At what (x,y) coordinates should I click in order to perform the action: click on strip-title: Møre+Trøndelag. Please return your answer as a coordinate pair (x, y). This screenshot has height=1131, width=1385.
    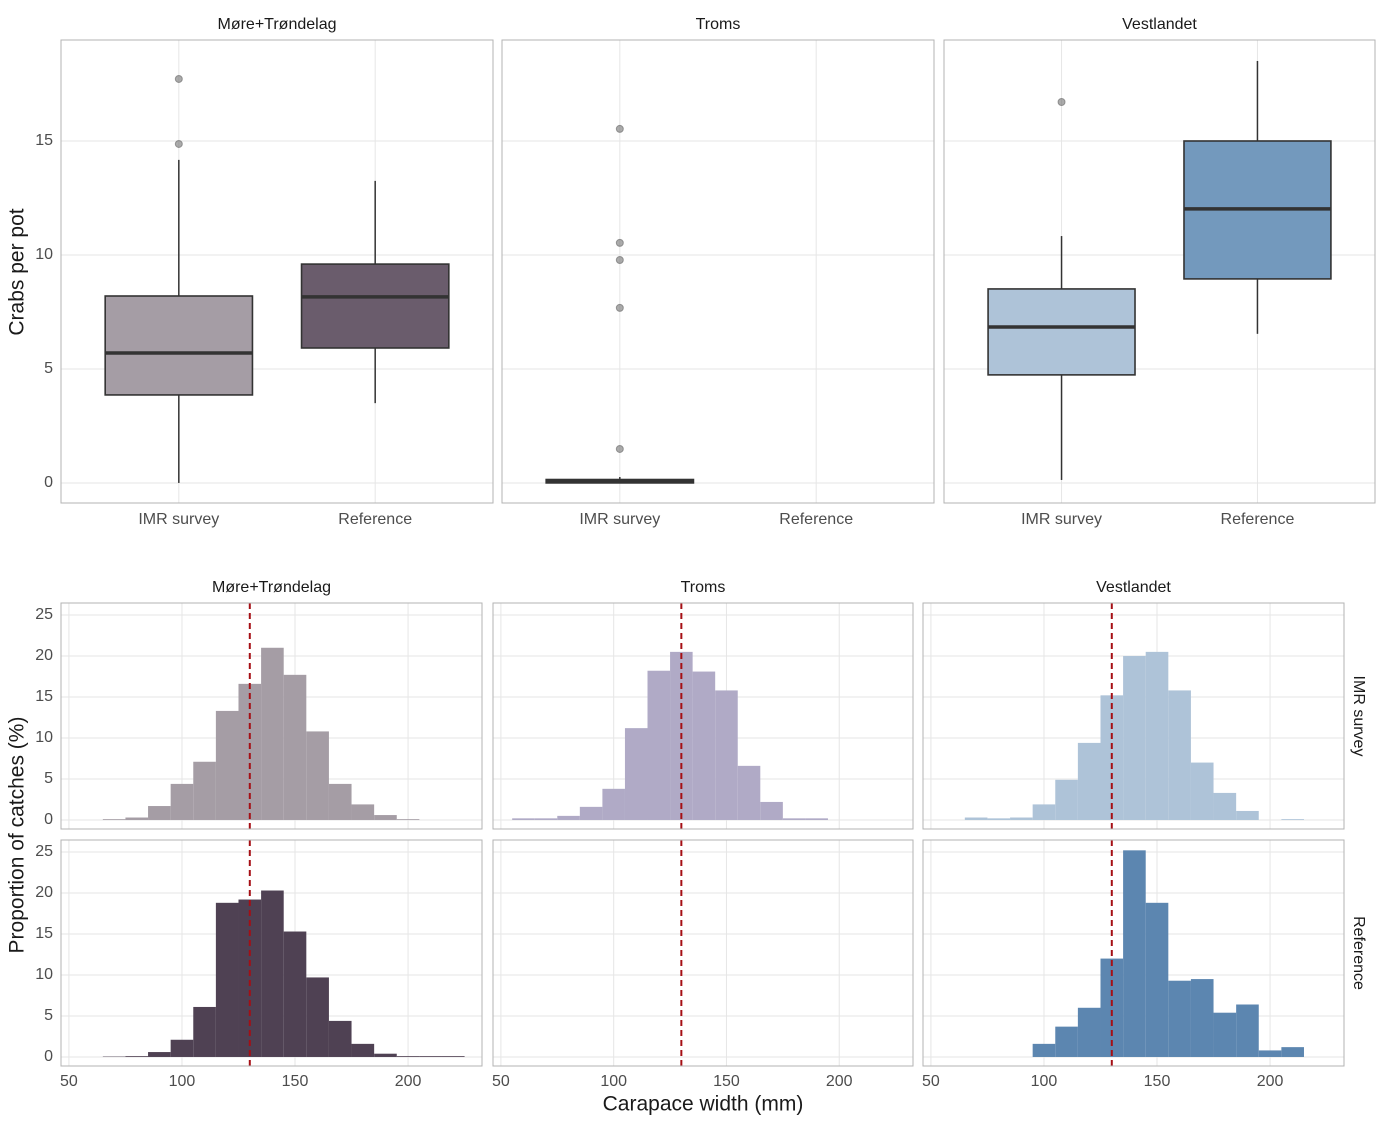
    Looking at the image, I should click on (277, 24).